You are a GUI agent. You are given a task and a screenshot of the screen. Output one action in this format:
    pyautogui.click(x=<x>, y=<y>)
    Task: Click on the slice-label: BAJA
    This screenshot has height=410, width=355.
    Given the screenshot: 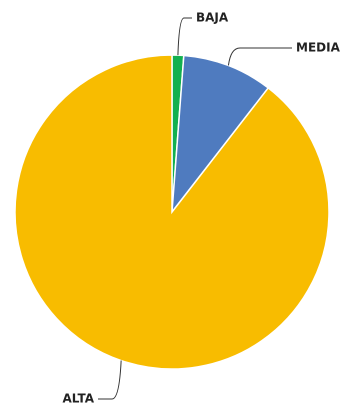 What is the action you would take?
    pyautogui.click(x=212, y=18)
    